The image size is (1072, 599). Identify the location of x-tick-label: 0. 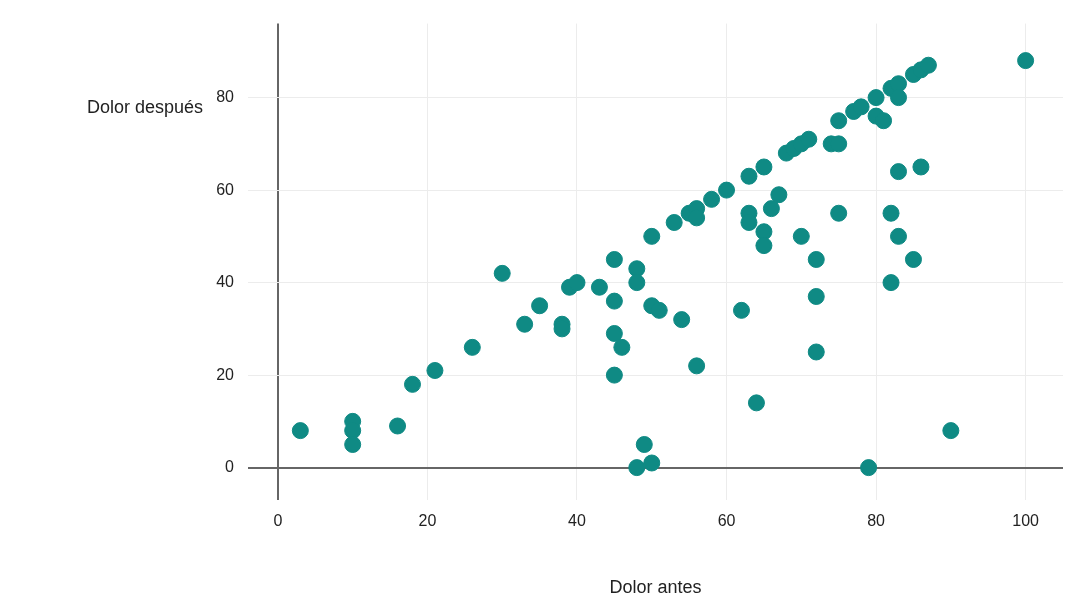
(278, 521).